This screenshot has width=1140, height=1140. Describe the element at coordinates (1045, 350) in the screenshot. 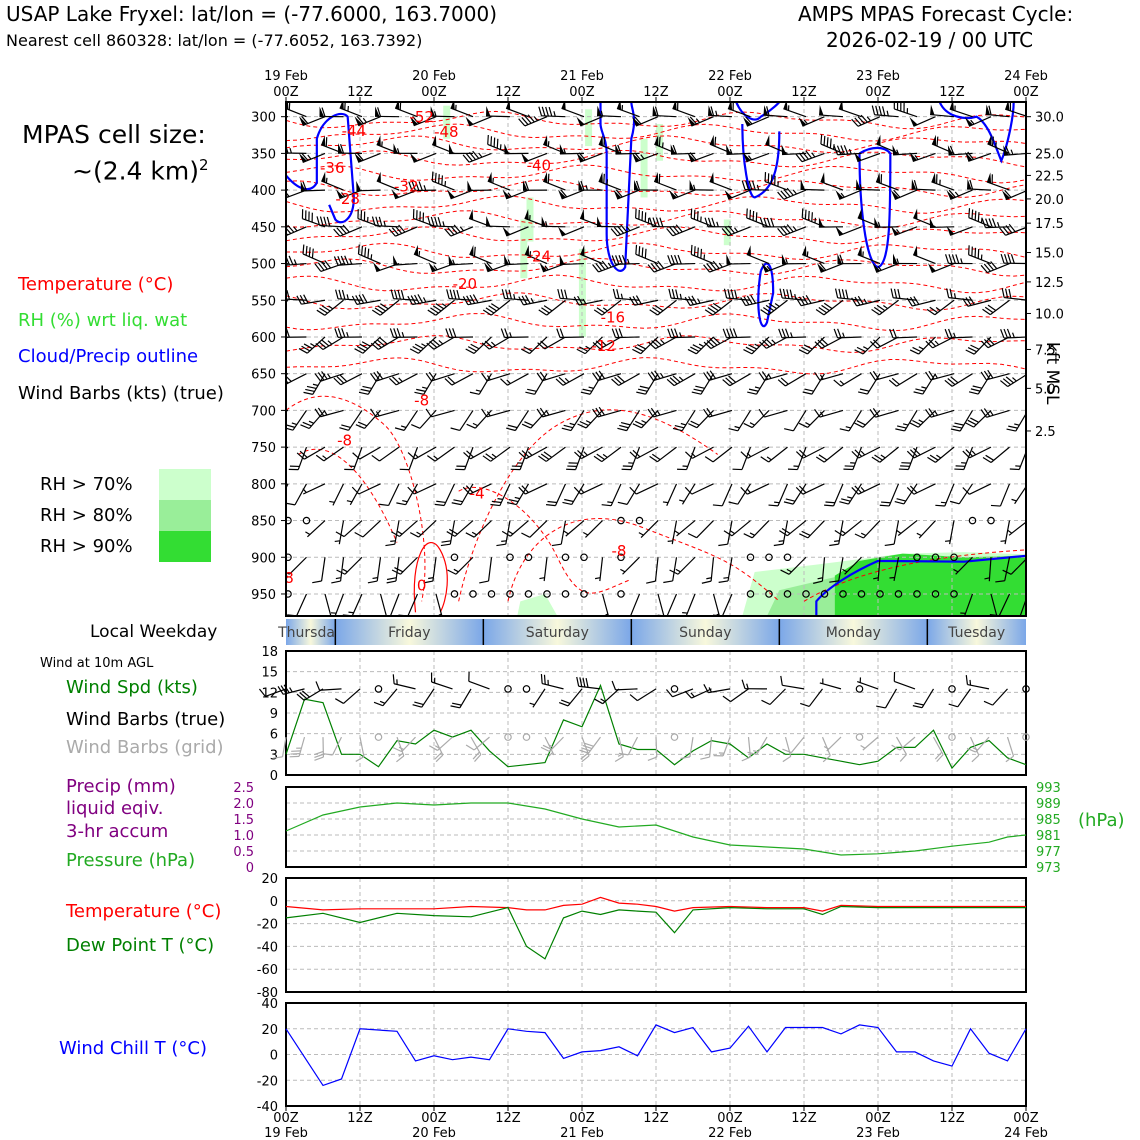

I see `kft-tick-label: 7.5` at that location.